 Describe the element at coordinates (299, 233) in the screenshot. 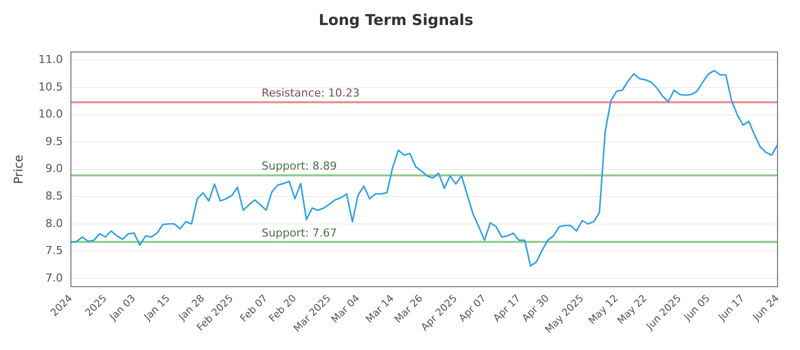

I see `ref-line-label: Support: 7.67` at that location.